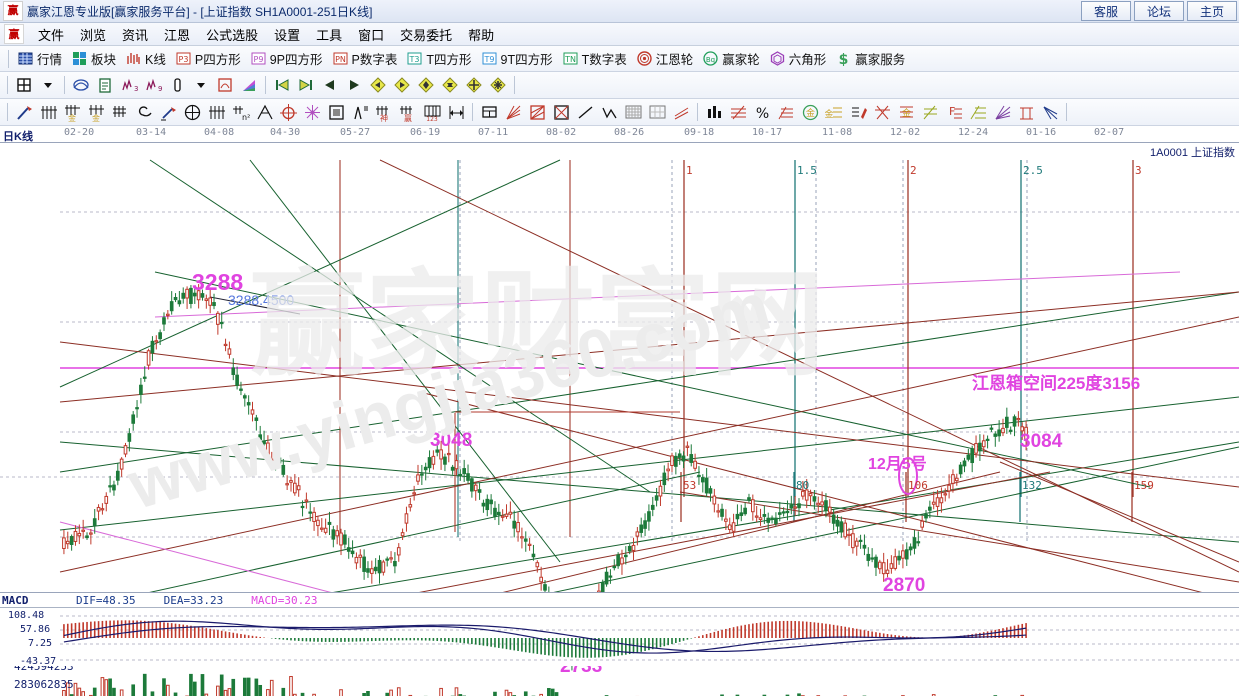 This screenshot has height=696, width=1239. Describe the element at coordinates (288, 112) in the screenshot. I see `crosshair-circle-icon` at that location.